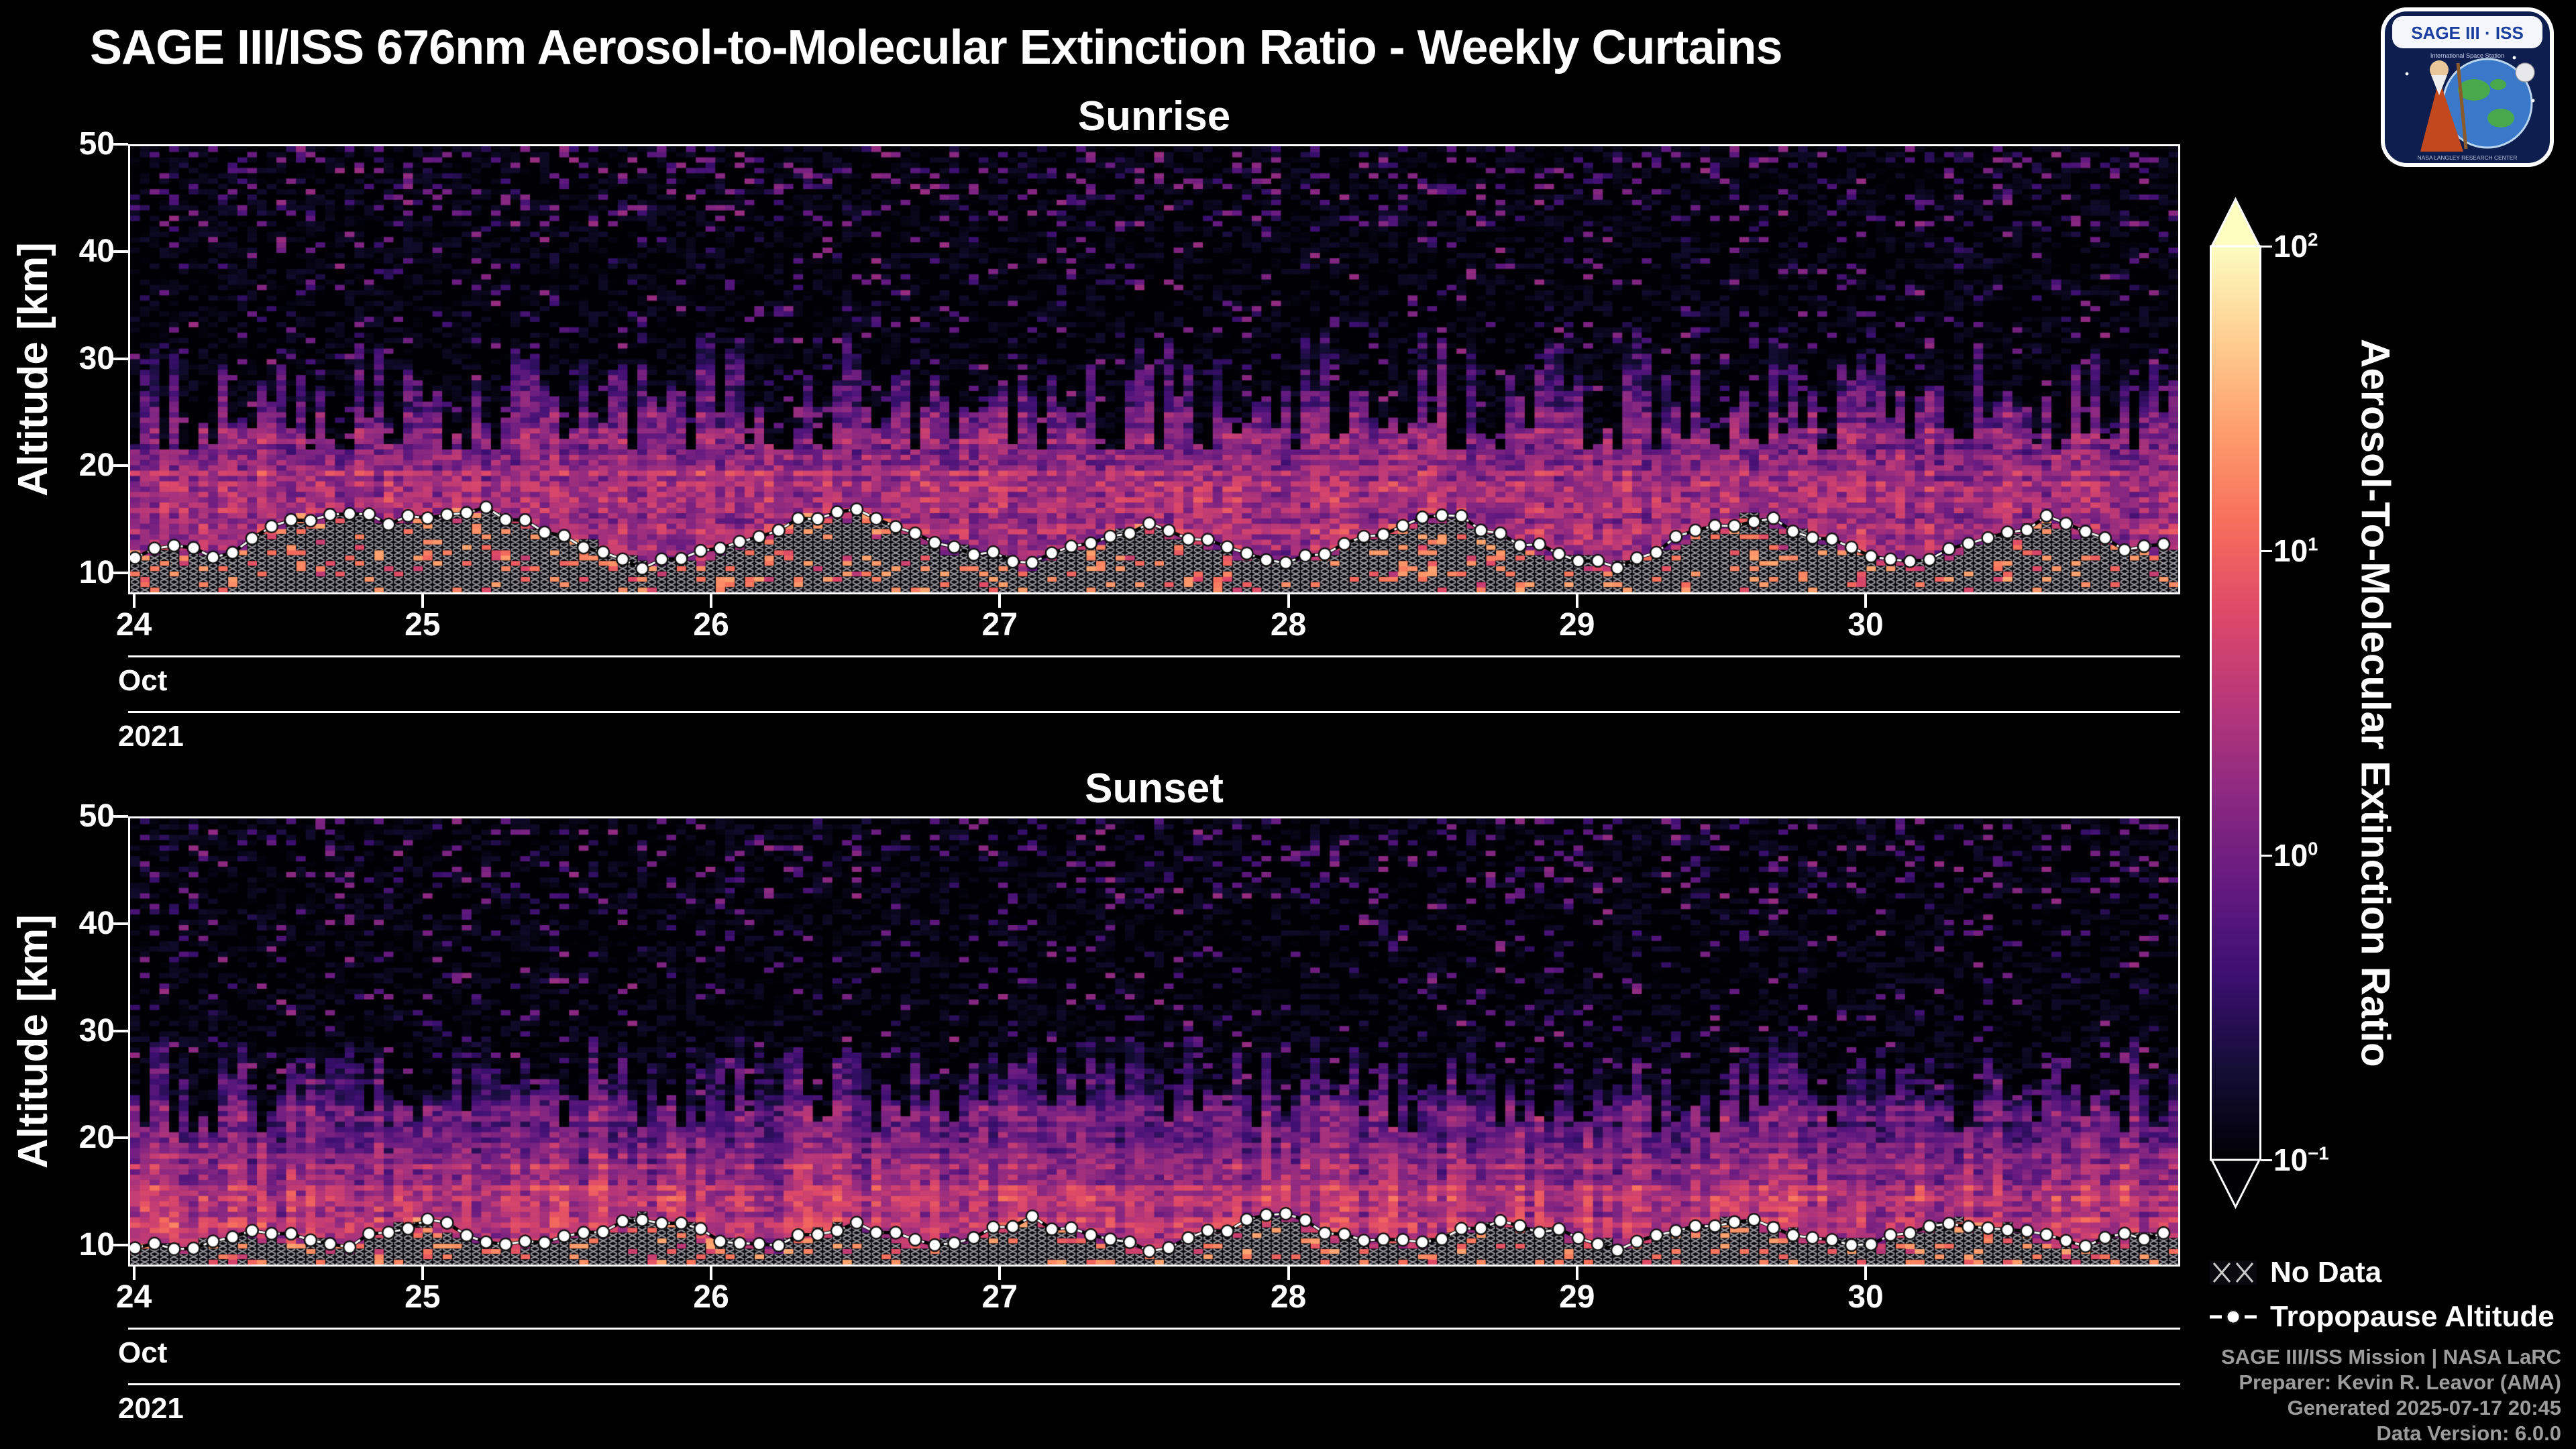 The image size is (2576, 1449). I want to click on logo-subtitle: International Space Station, so click(2467, 55).